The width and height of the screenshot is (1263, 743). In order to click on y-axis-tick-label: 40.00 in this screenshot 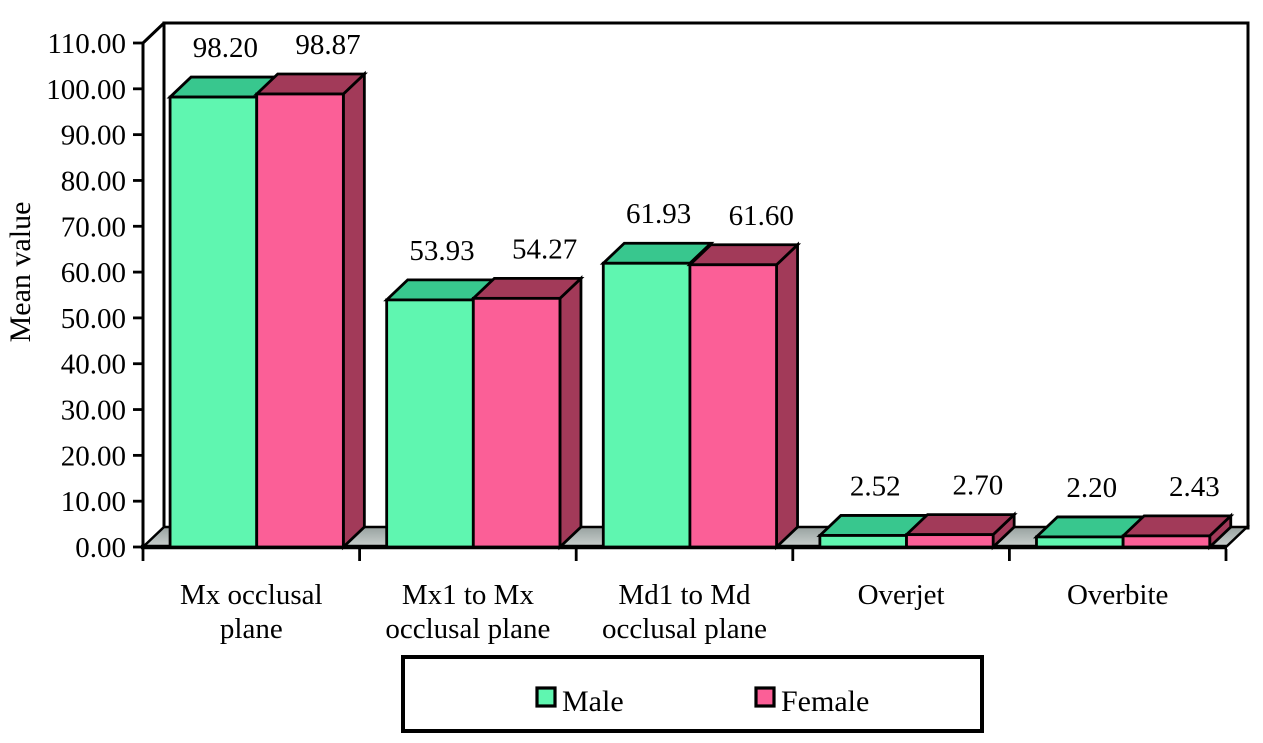, I will do `click(93, 365)`.